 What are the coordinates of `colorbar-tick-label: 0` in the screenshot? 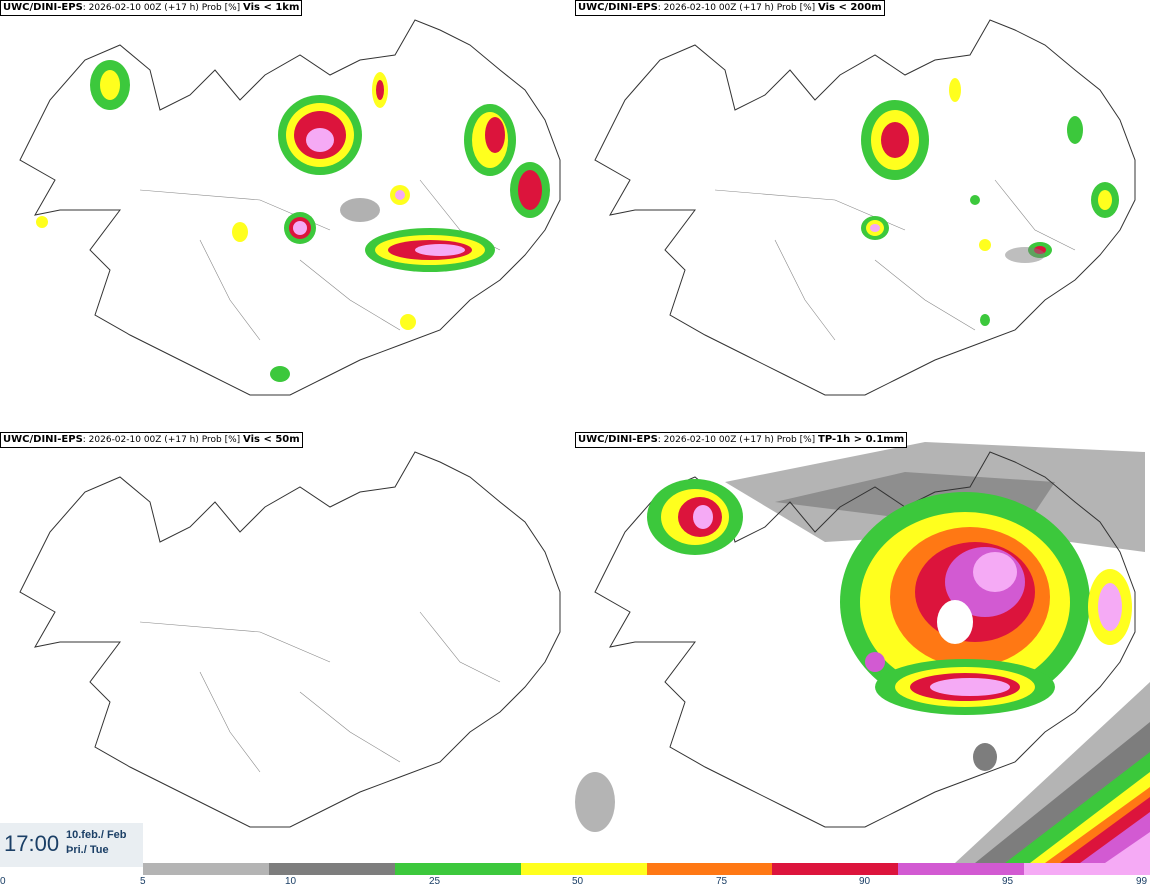 It's located at (3, 881).